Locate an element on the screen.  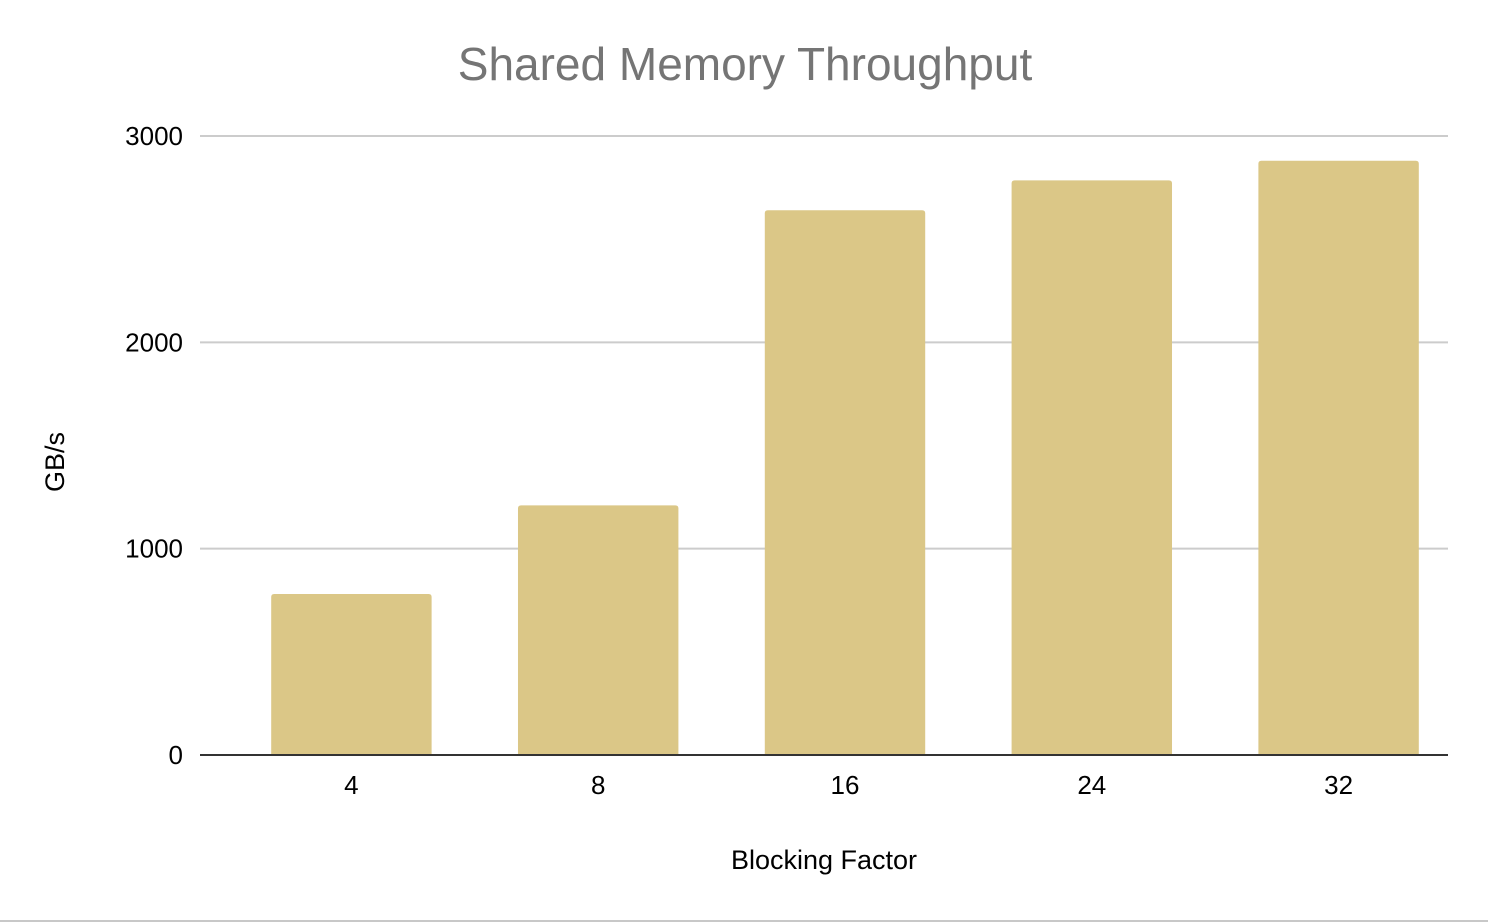
x-tick-label: 8 is located at coordinates (598, 785).